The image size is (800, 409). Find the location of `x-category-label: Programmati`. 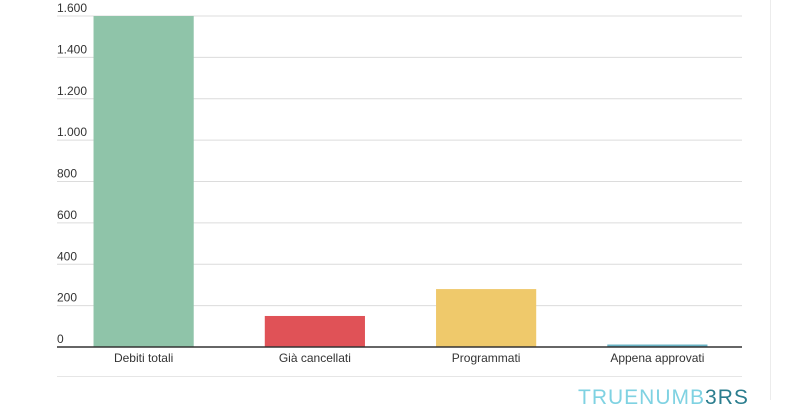

x-category-label: Programmati is located at coordinates (486, 358).